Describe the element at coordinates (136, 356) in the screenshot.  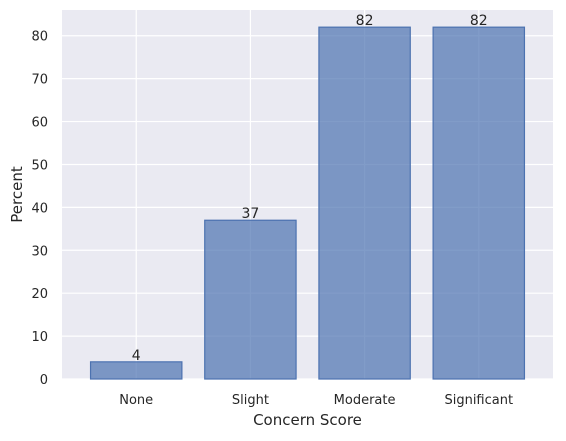
I see `bar-value-label: 4` at that location.